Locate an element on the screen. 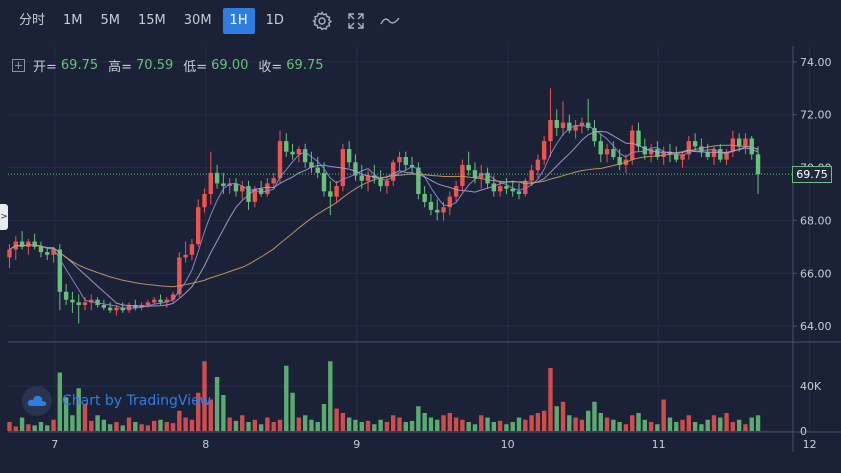 The width and height of the screenshot is (841, 473). tradingview-watermark: Chart by TradingView is located at coordinates (116, 401).